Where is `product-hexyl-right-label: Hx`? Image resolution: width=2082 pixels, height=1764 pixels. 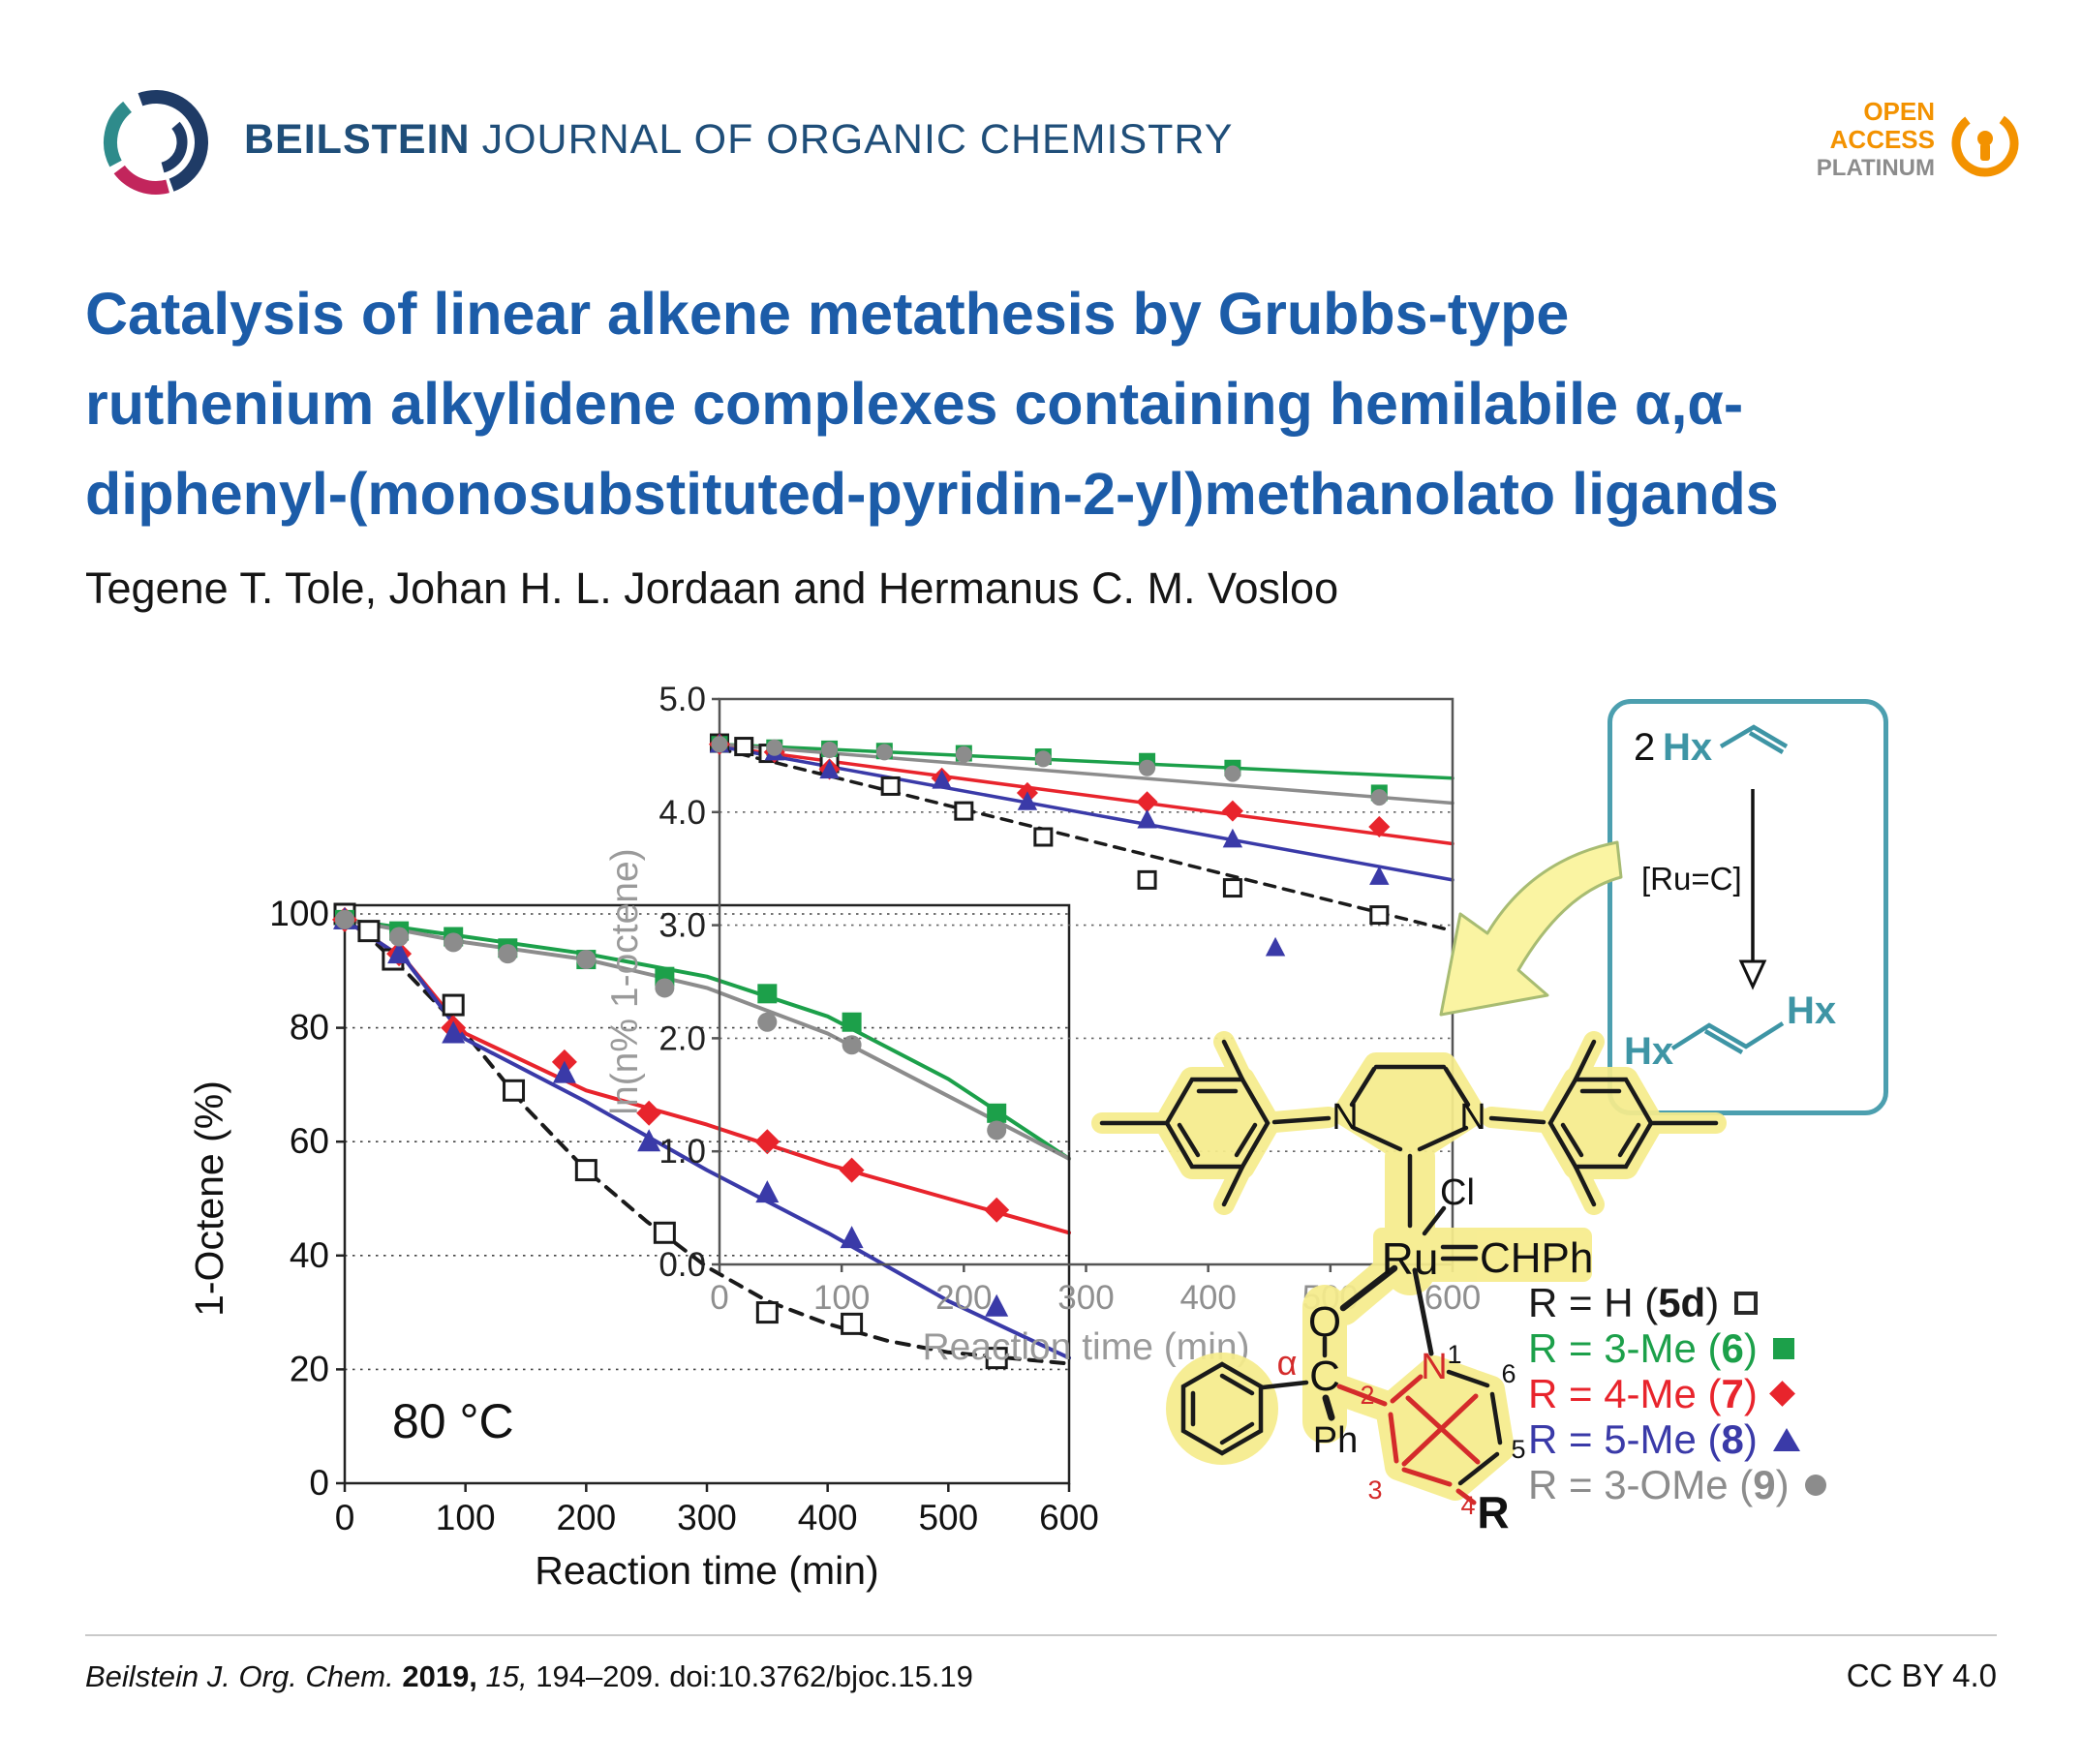 product-hexyl-right-label: Hx is located at coordinates (1811, 1010).